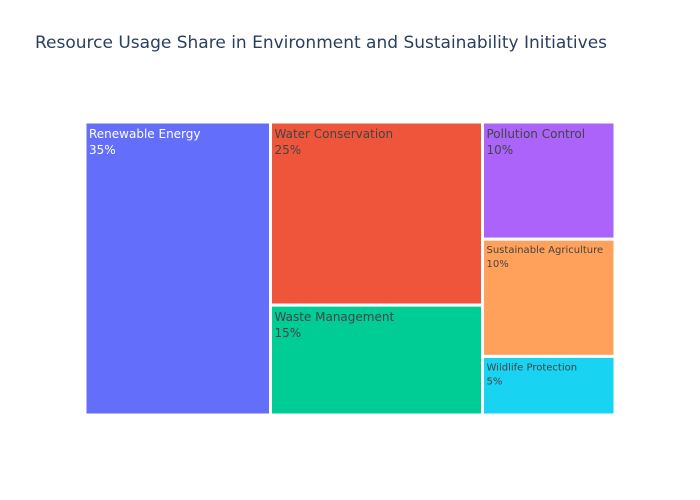  I want to click on tile-rect-water-conservation, so click(376, 213).